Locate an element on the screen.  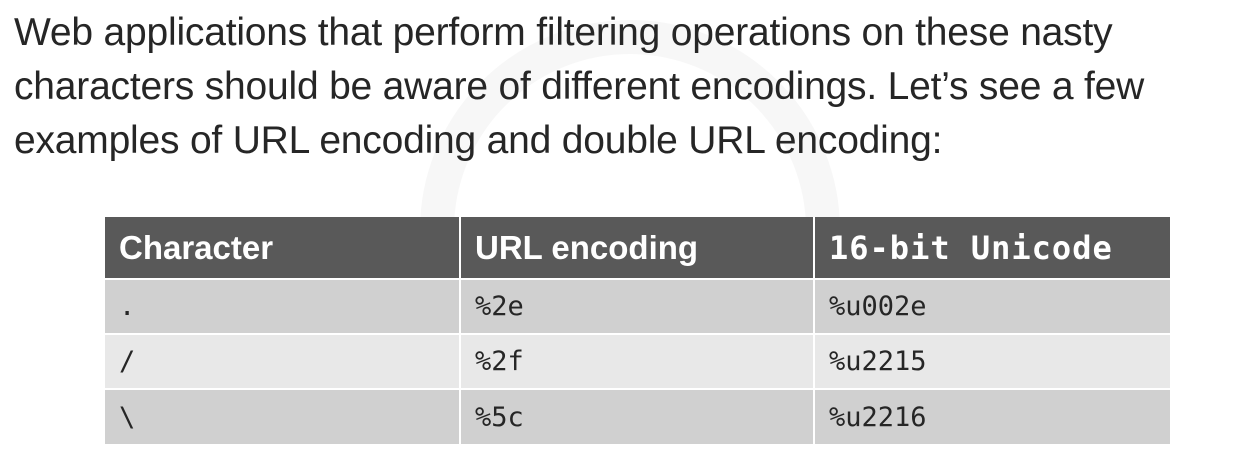
cell-url-encoding: %5c is located at coordinates (637, 416).